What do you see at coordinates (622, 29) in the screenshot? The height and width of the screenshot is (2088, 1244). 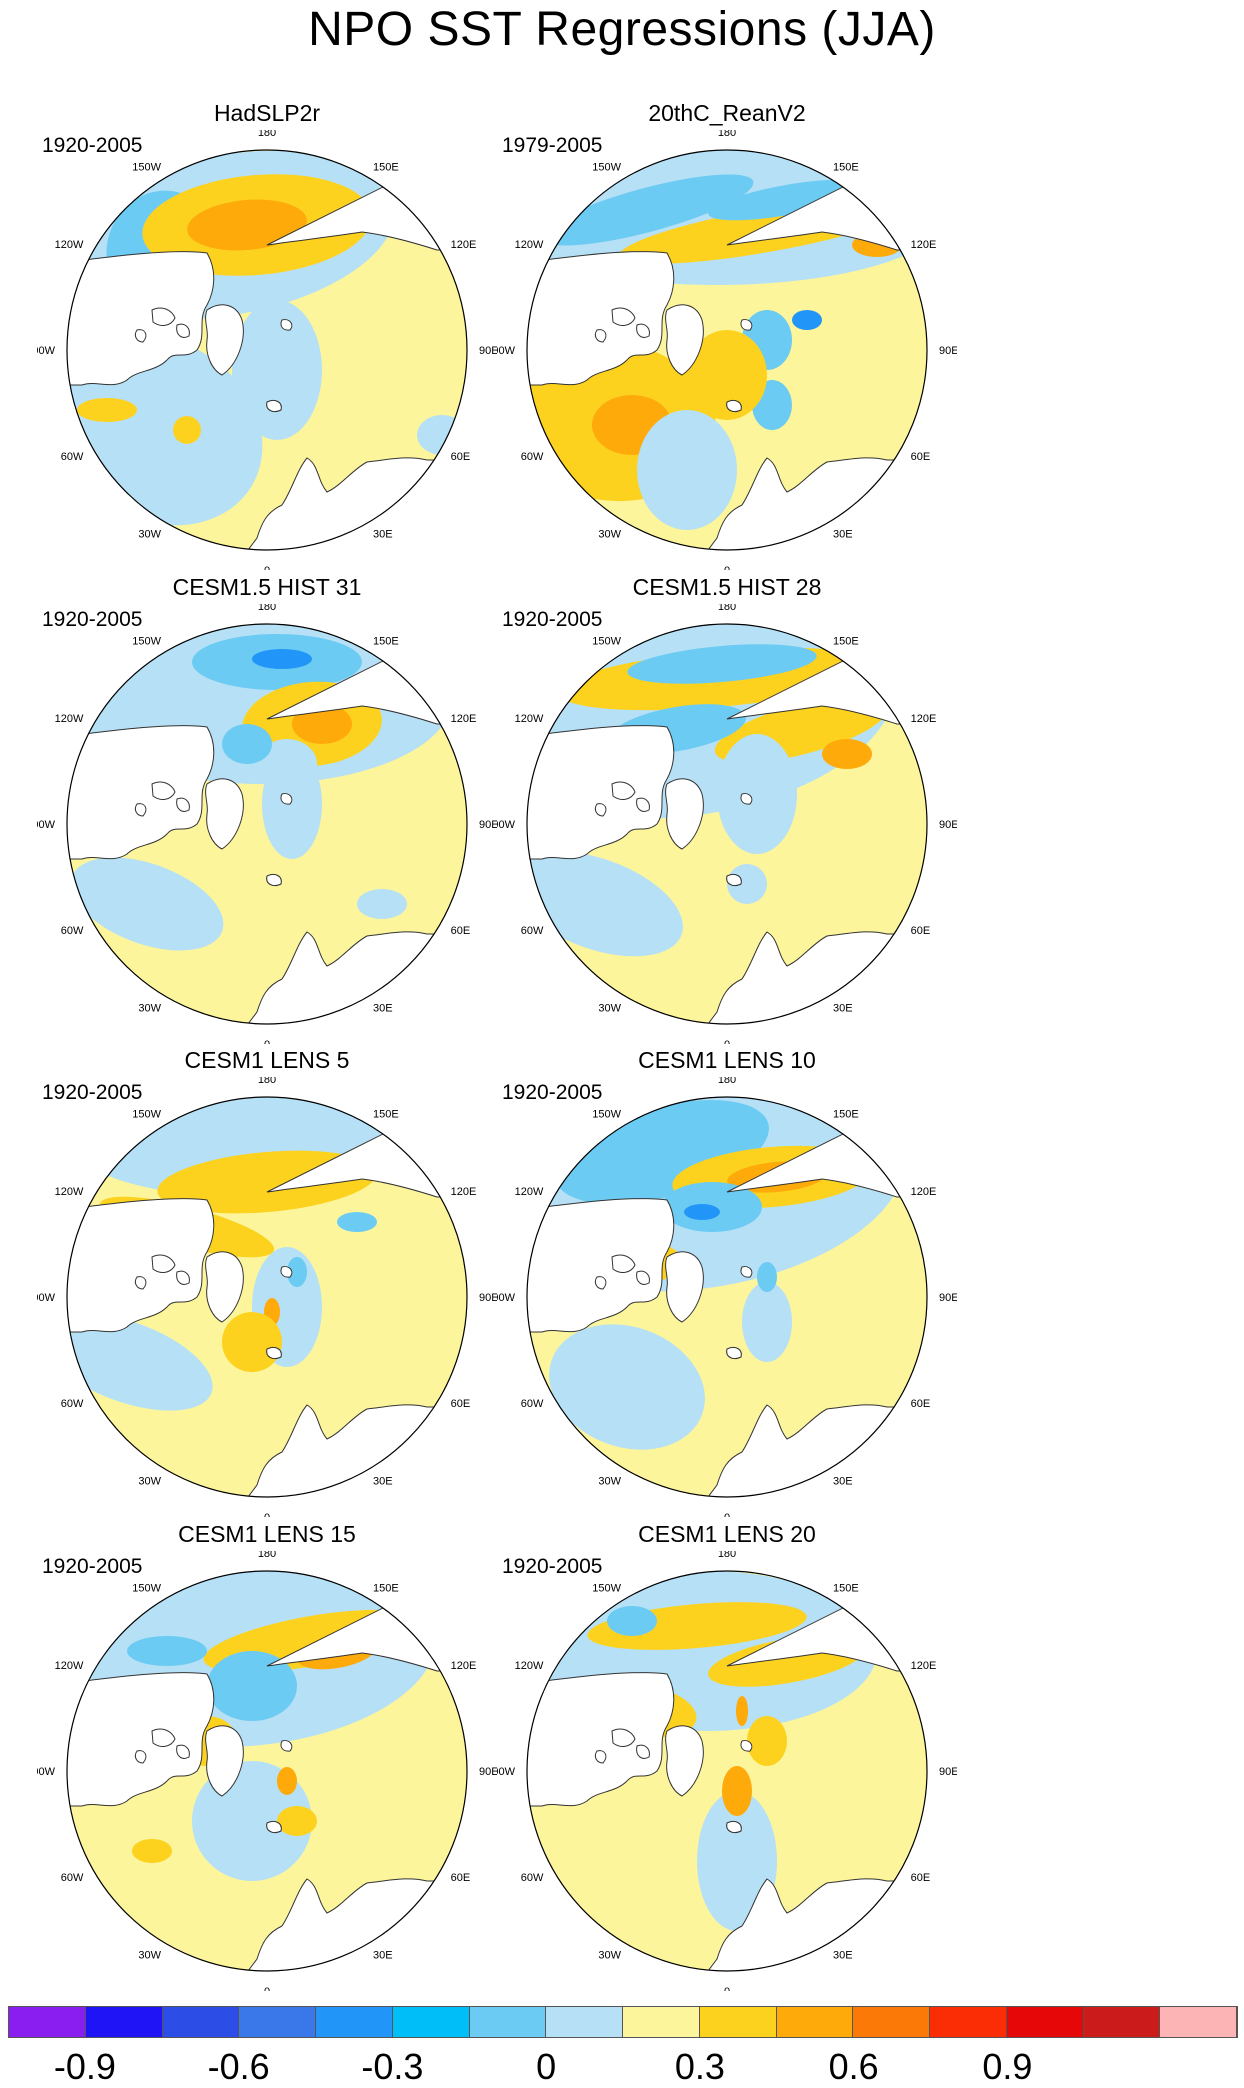 I see `figure-title: NPO SST Regressions (JJA)` at bounding box center [622, 29].